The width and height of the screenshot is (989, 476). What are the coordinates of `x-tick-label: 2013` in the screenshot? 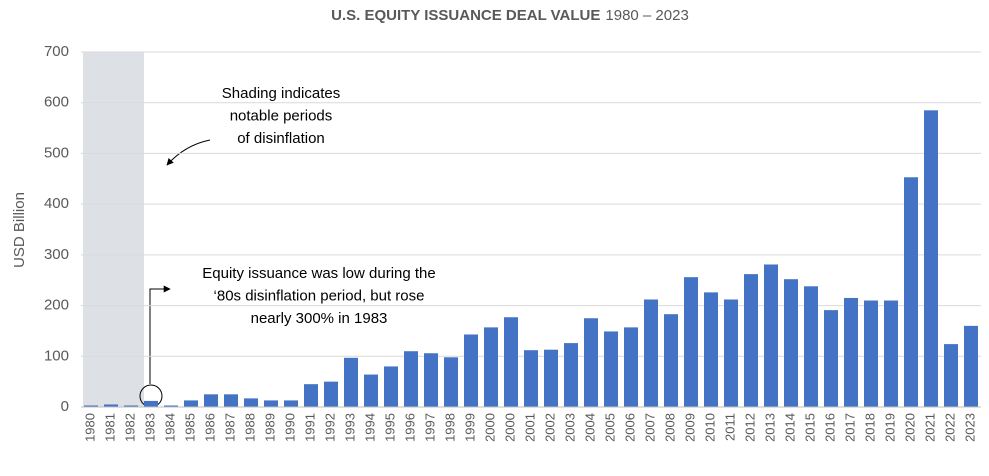 It's located at (769, 427).